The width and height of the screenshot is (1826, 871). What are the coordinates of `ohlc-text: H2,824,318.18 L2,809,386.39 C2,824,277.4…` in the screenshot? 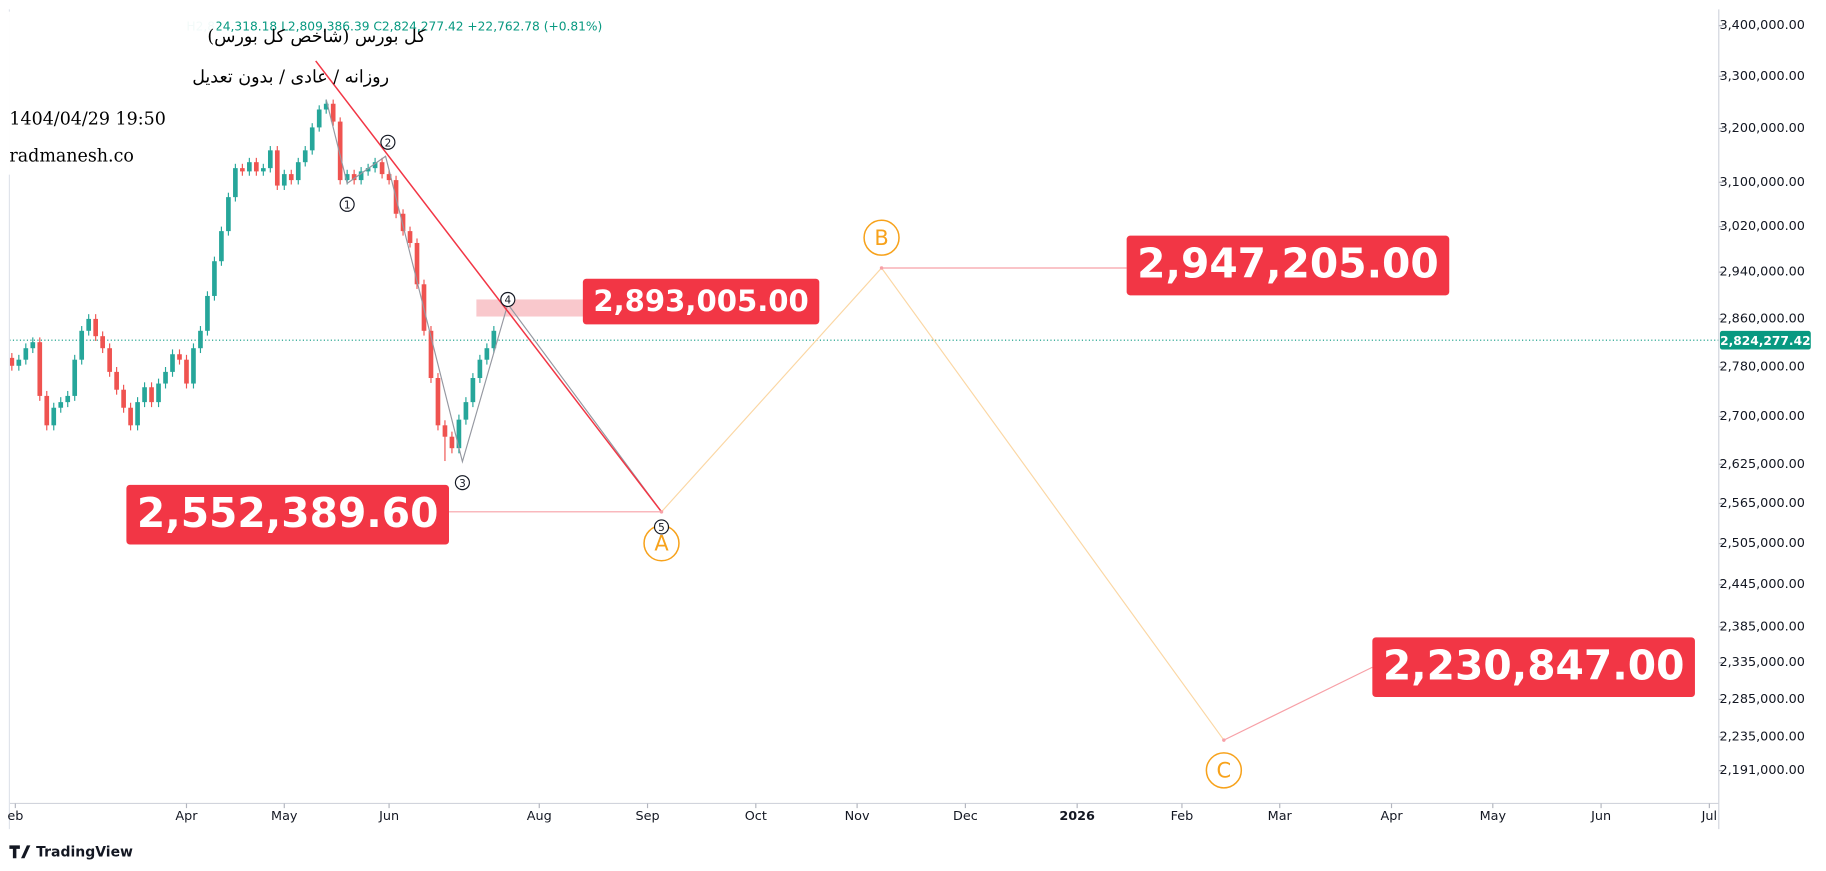 It's located at (394, 26).